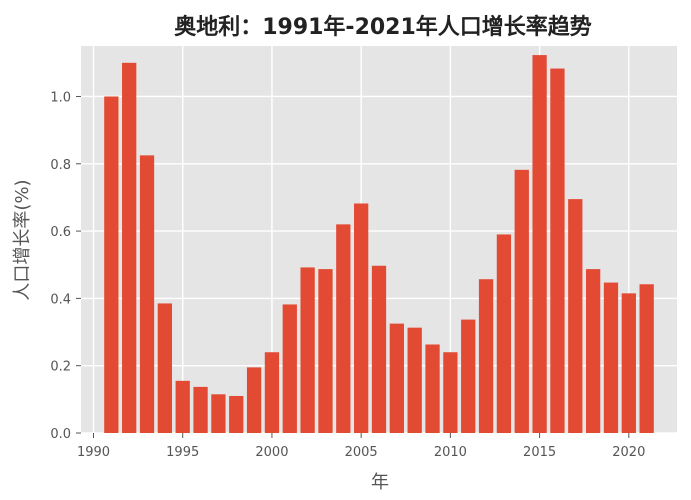 The width and height of the screenshot is (691, 500). What do you see at coordinates (165, 368) in the screenshot?
I see `bar-1994` at bounding box center [165, 368].